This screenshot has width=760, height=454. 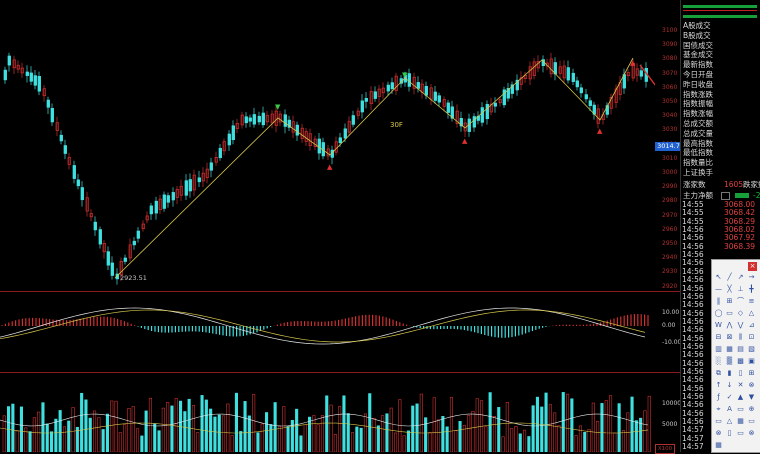 I want to click on drawing-tool-icon: ╋, so click(x=751, y=289).